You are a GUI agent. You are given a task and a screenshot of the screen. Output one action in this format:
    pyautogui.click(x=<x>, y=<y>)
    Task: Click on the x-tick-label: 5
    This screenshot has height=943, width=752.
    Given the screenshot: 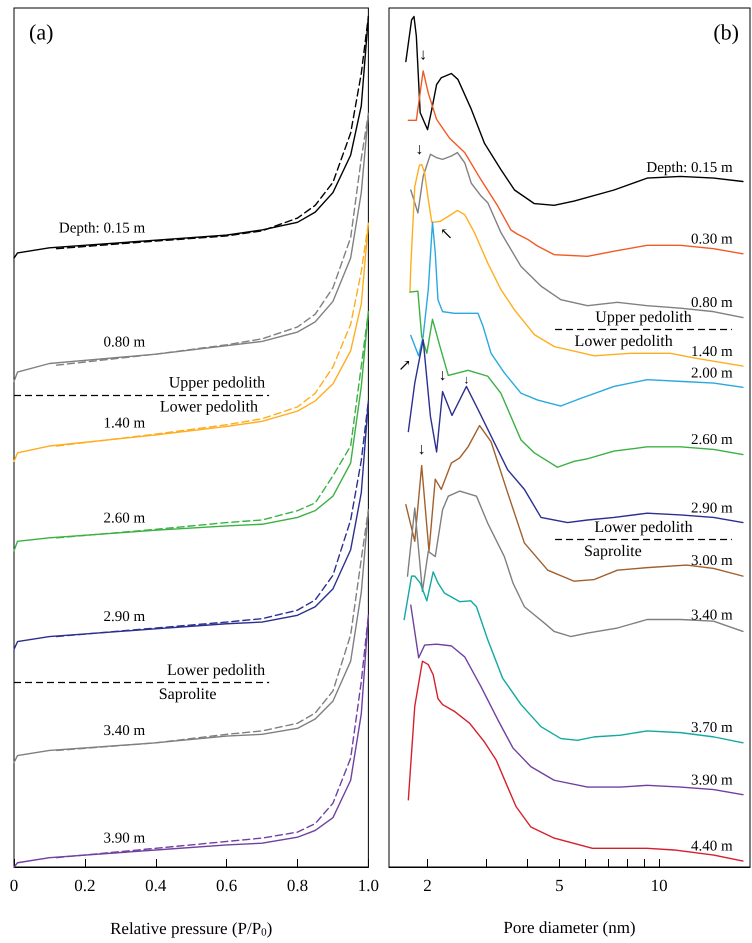 What is the action you would take?
    pyautogui.click(x=559, y=885)
    